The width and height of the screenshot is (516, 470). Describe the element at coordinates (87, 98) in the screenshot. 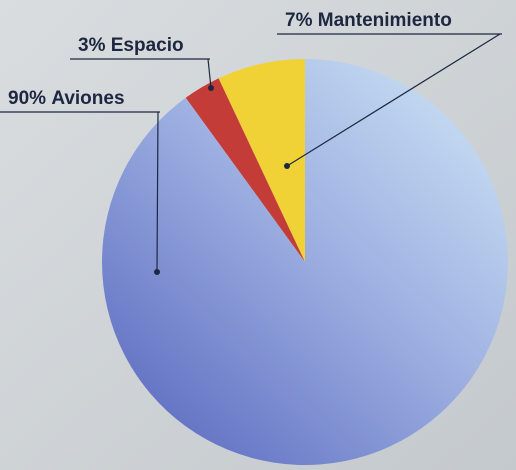

I see `category-label: Aviones` at that location.